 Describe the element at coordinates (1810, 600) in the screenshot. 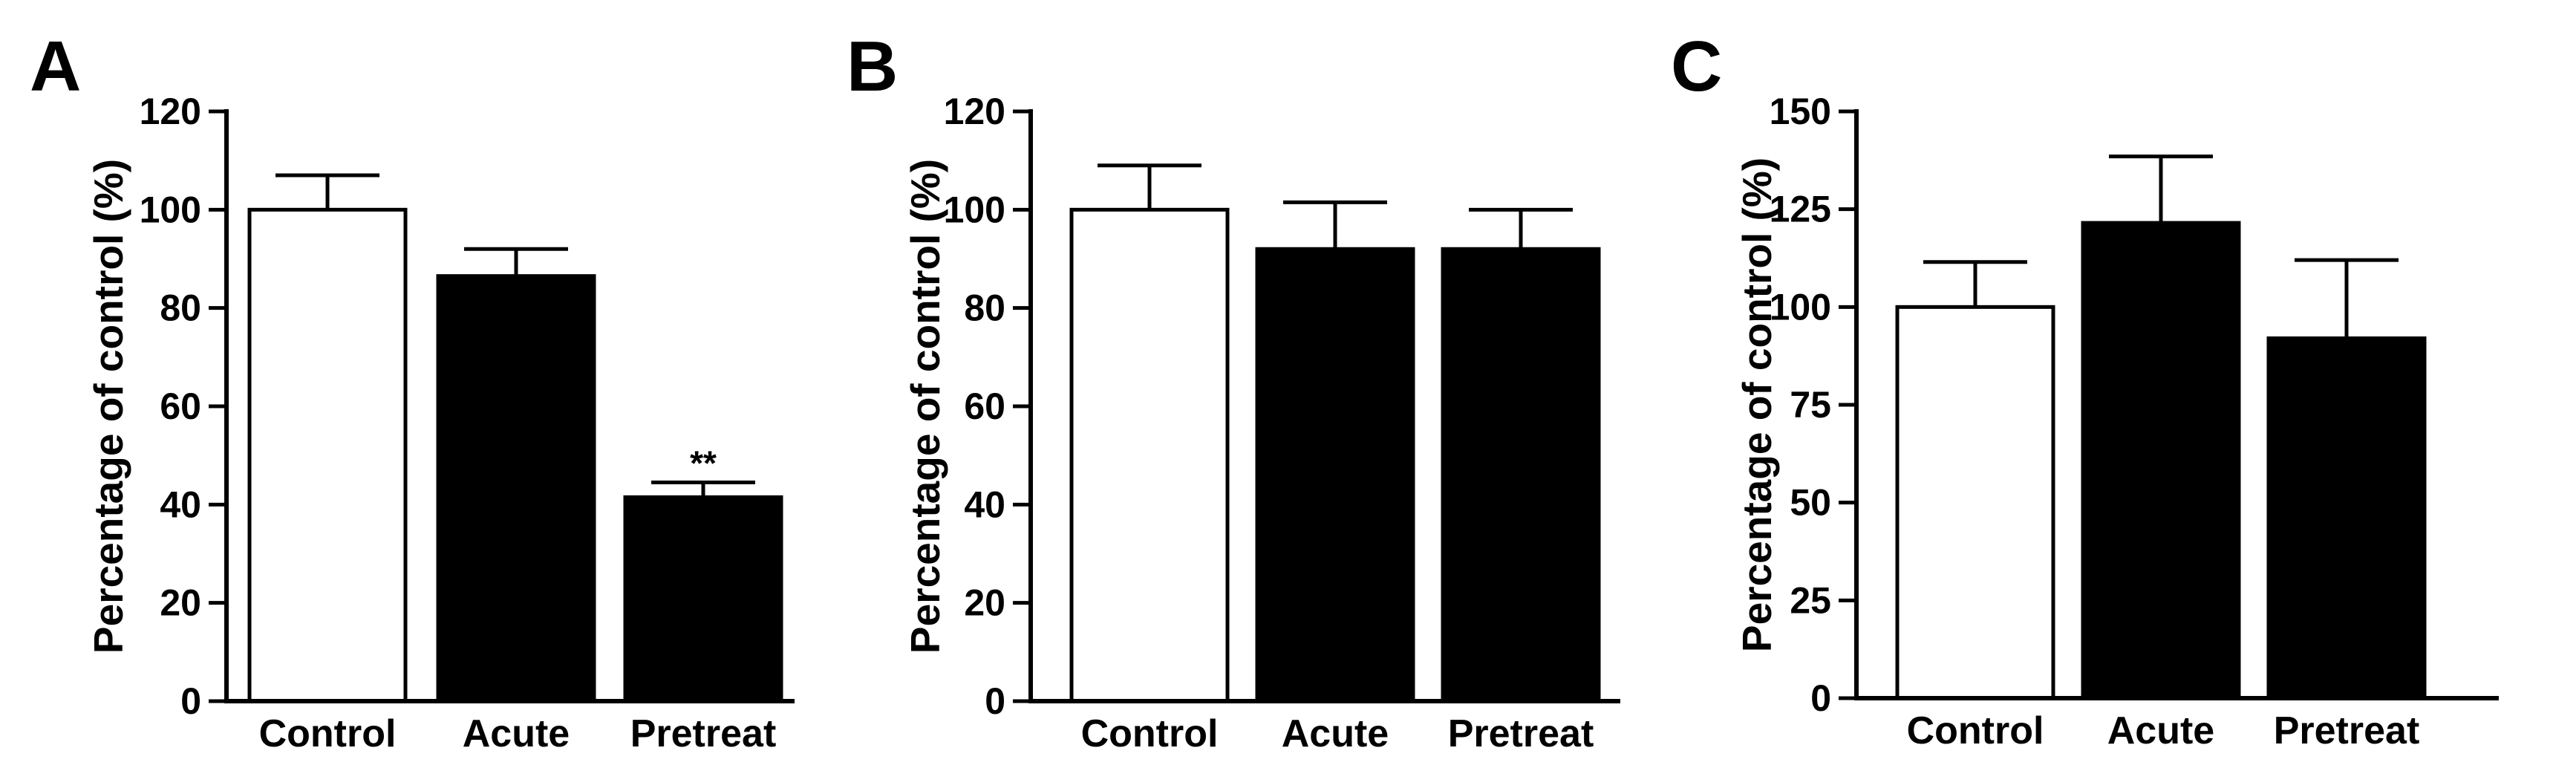

I see `y-tick-label: 25` at that location.